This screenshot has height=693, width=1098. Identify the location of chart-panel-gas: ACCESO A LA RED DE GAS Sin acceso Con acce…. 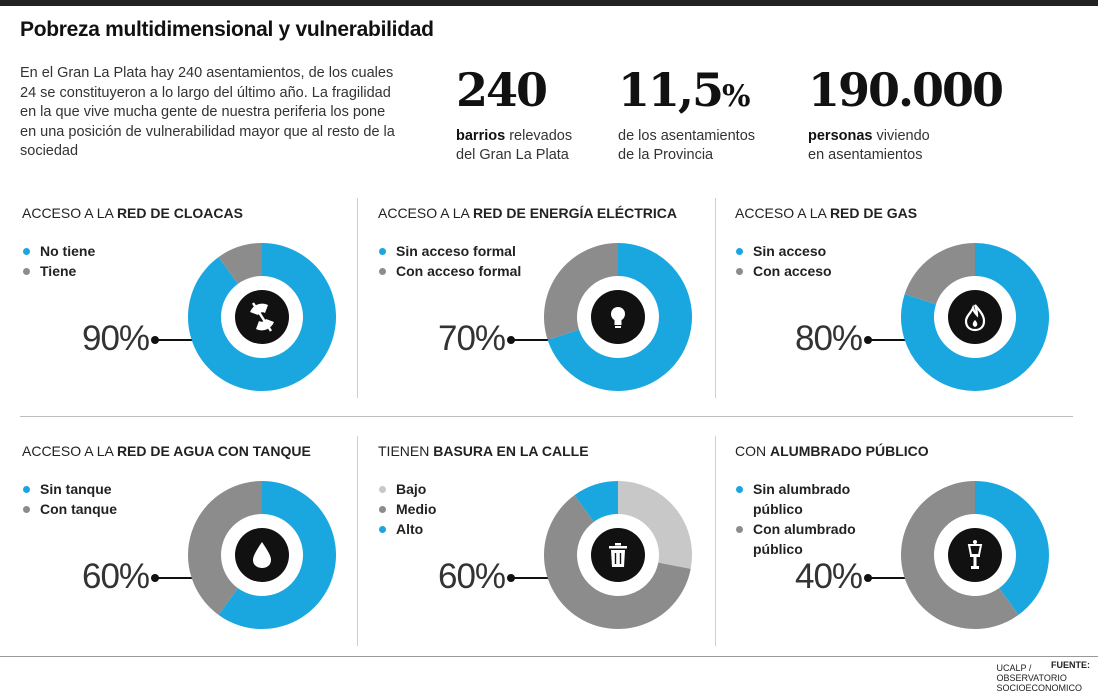
(905, 315).